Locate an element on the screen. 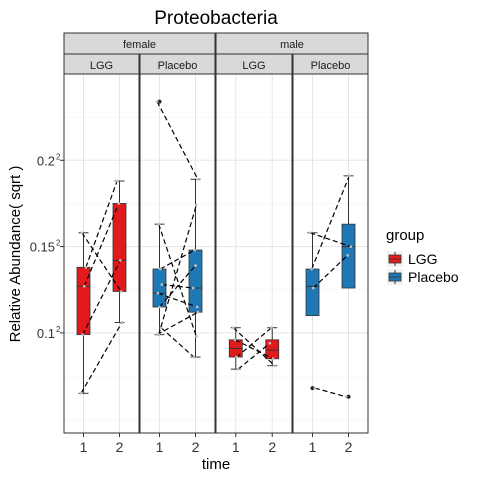  y-tick-label: 0.15 is located at coordinates (42, 247).